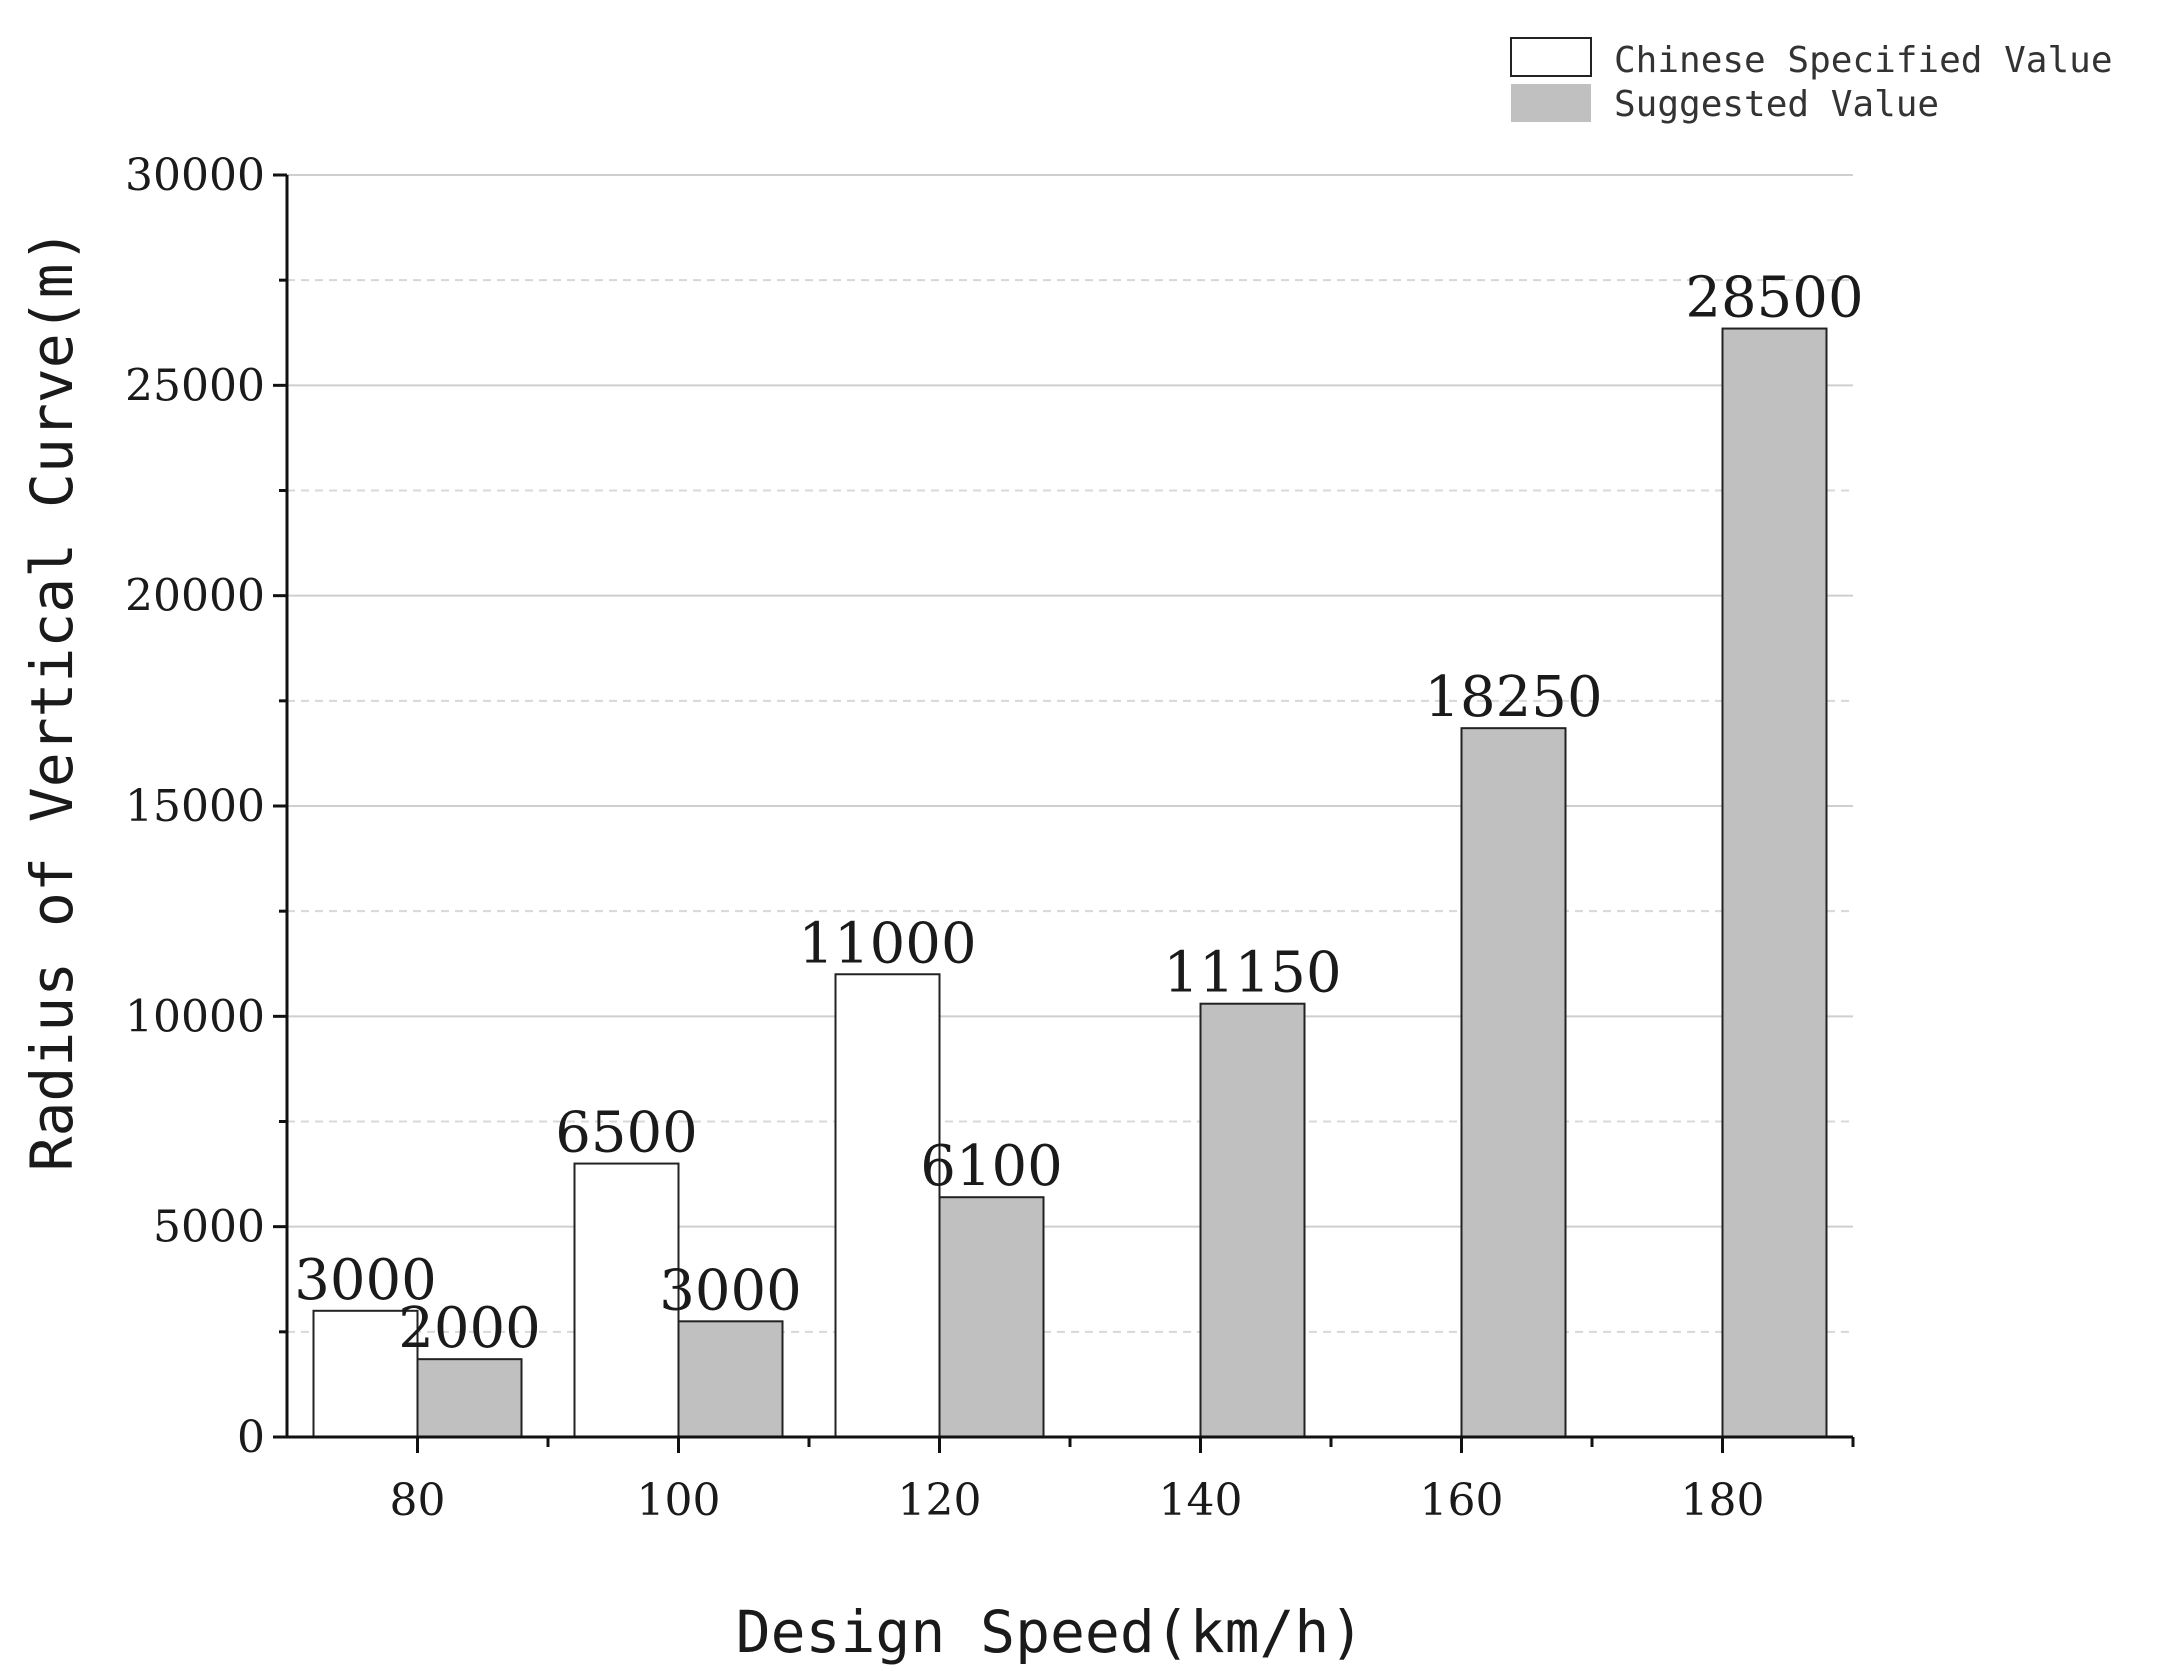 The width and height of the screenshot is (2159, 1671). Describe the element at coordinates (1513, 697) in the screenshot. I see `data-label-suggested-160: 18250` at that location.